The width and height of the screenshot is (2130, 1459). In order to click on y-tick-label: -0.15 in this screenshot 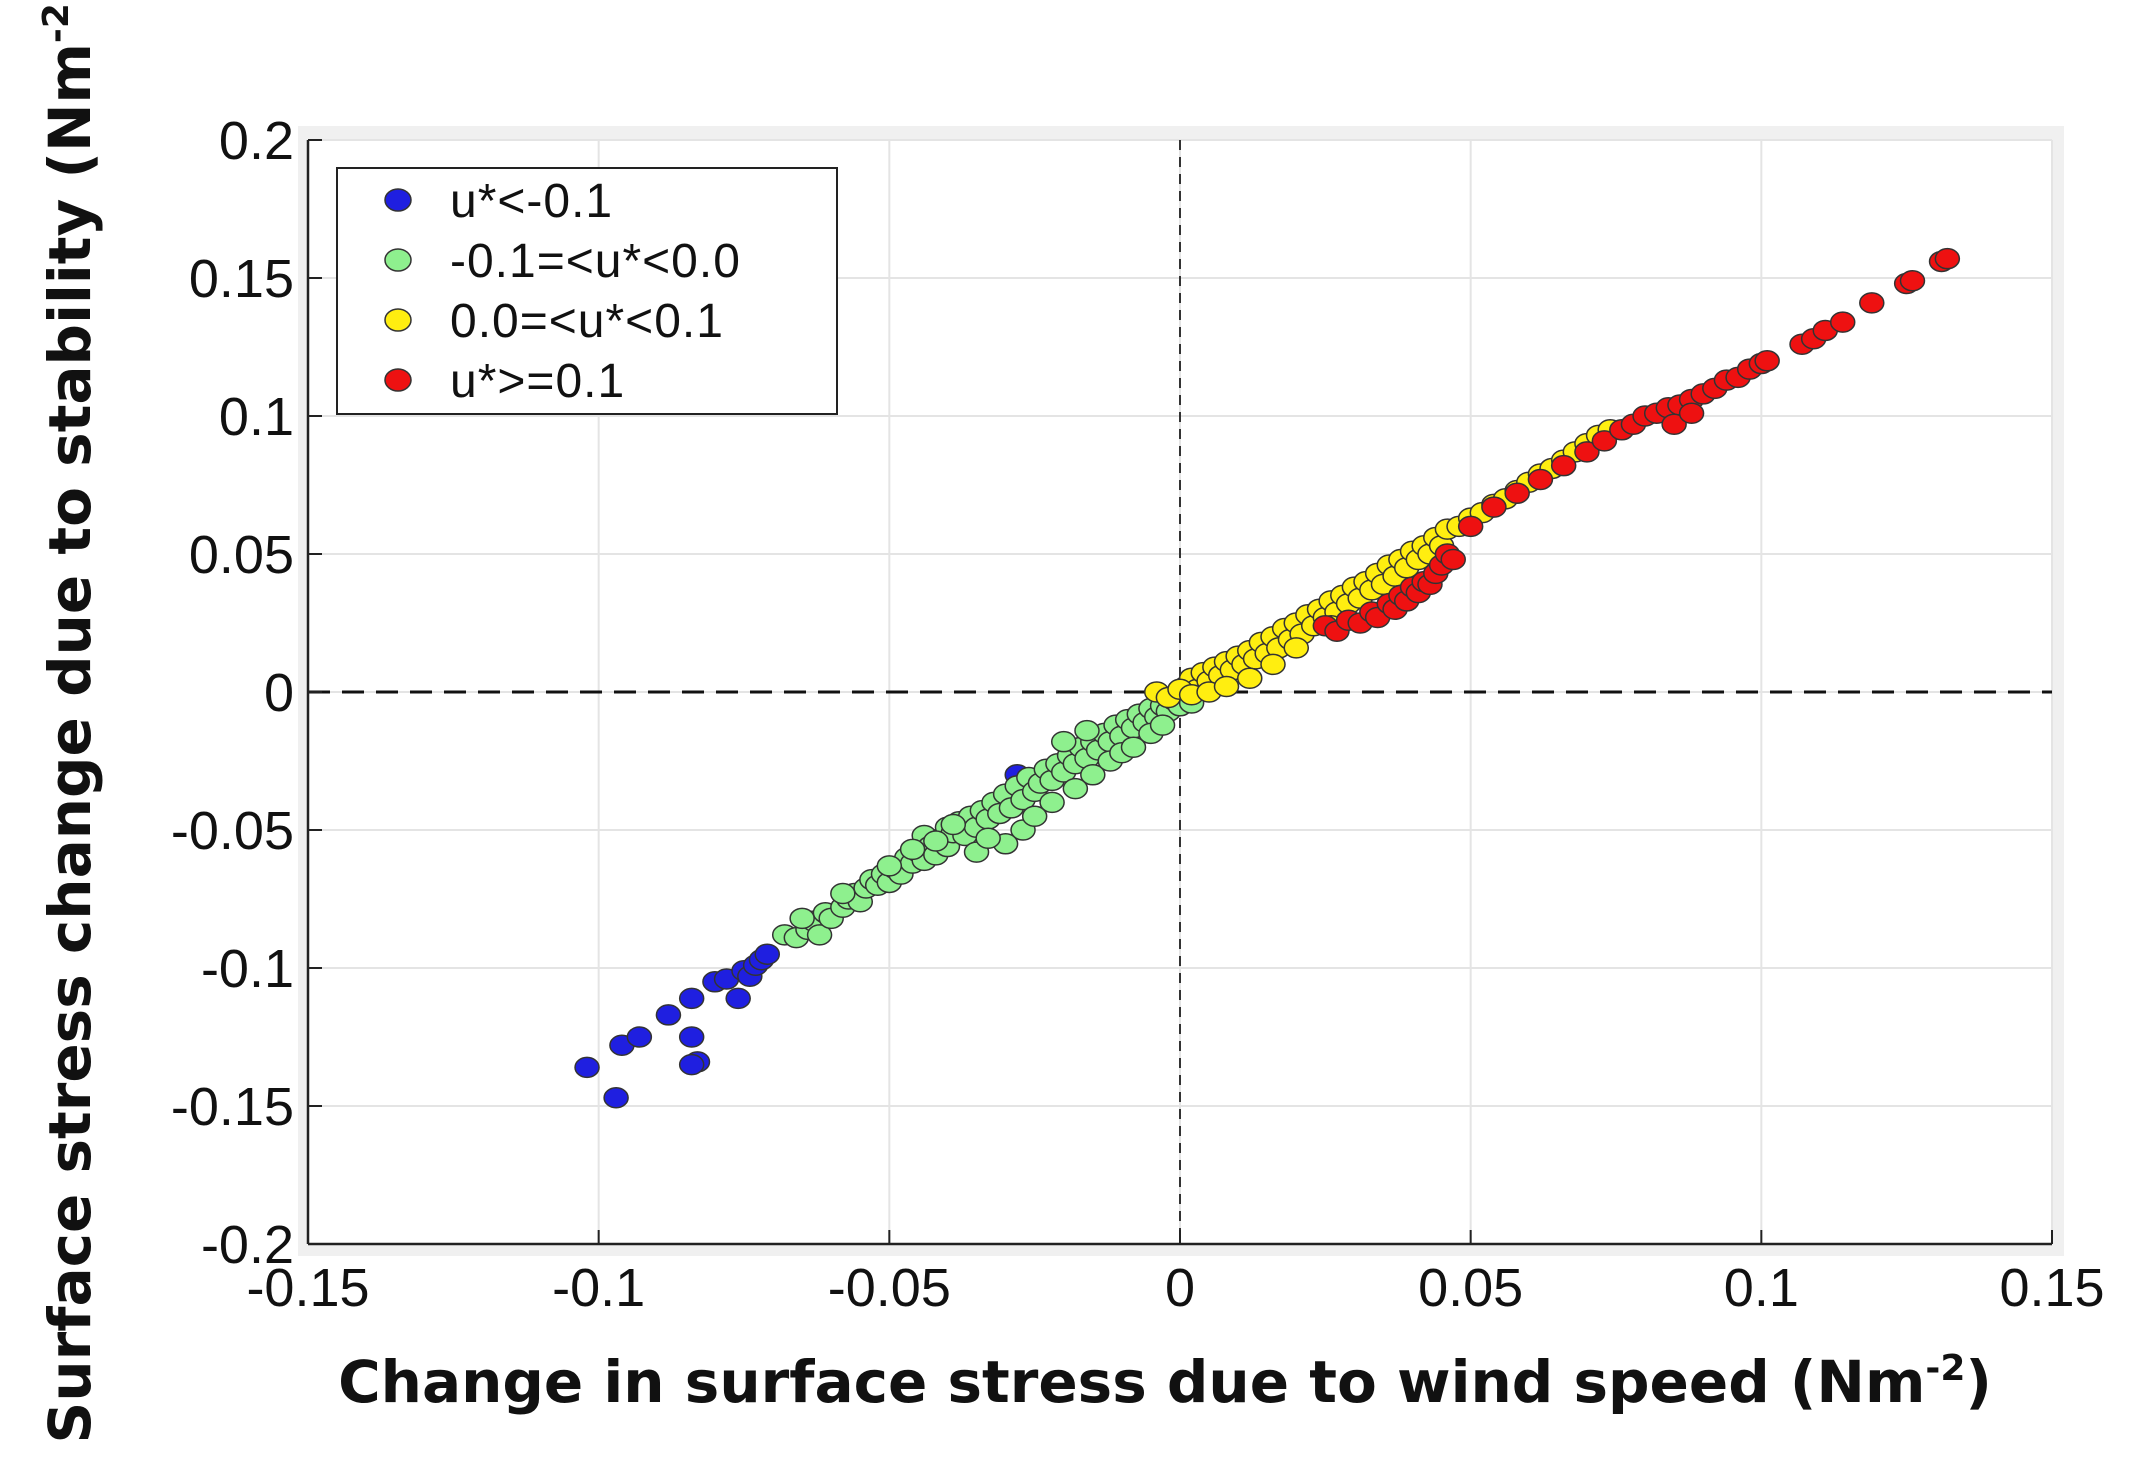, I will do `click(232, 1107)`.